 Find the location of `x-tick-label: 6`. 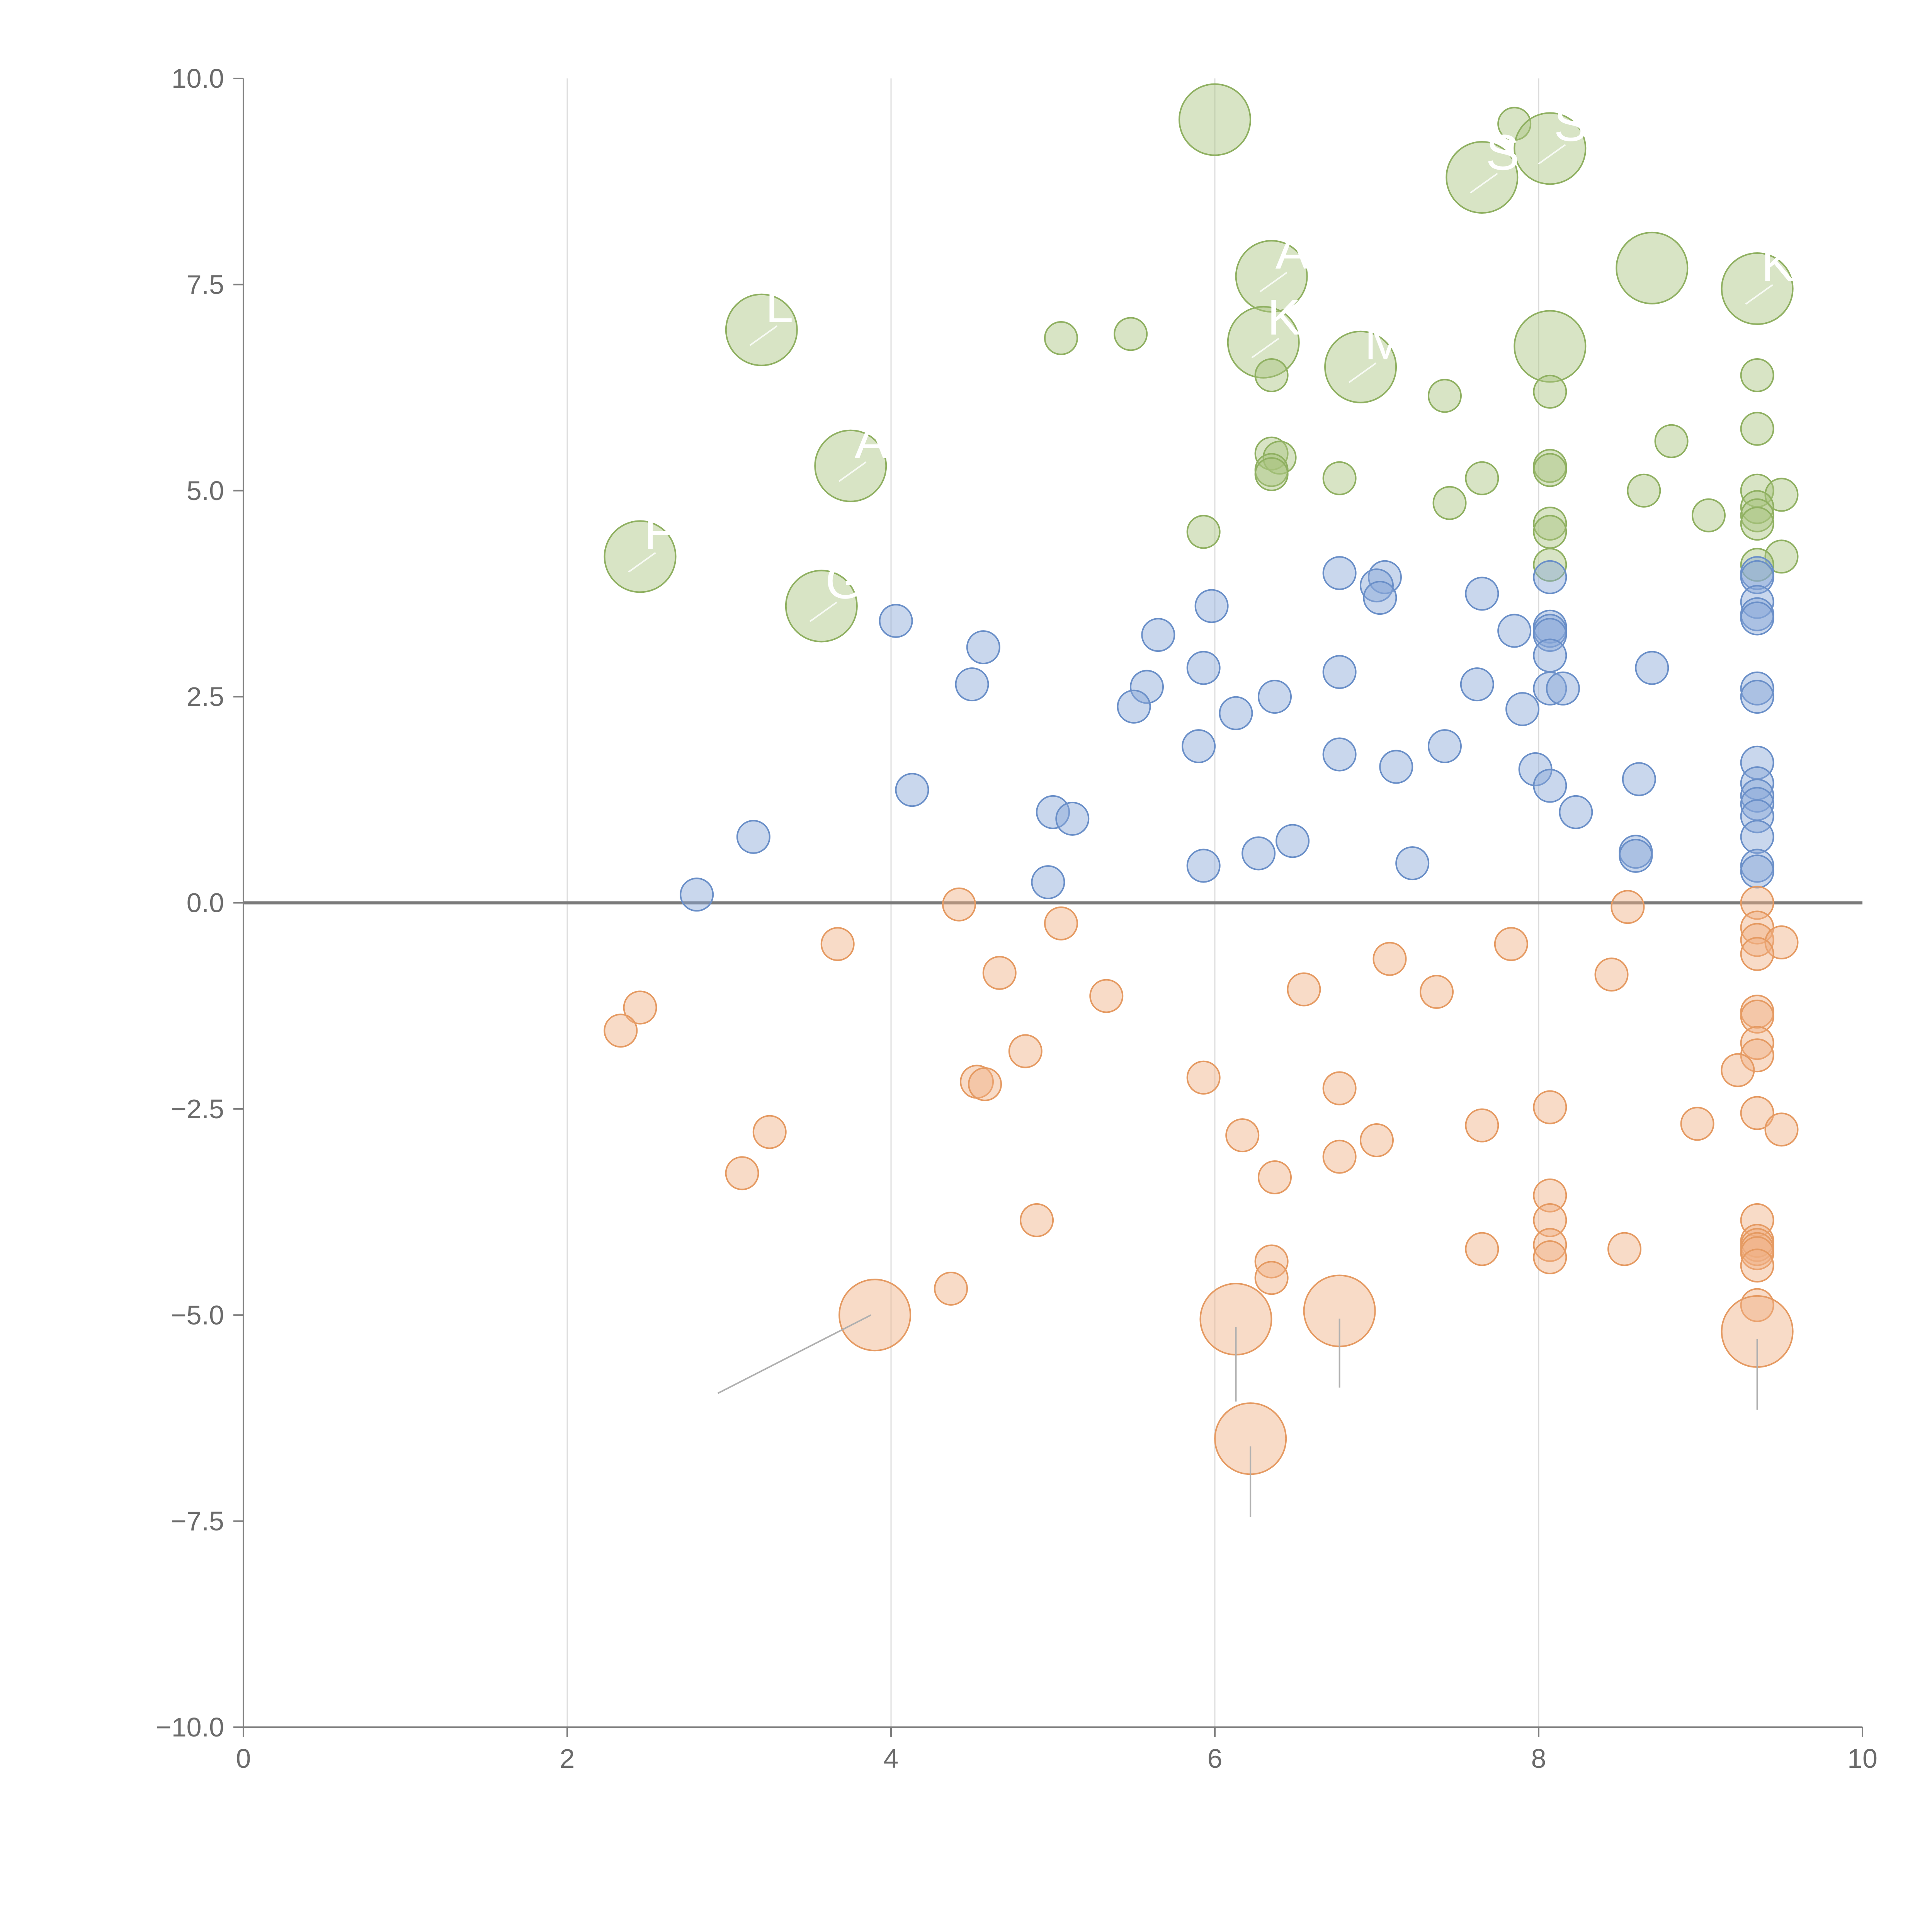

x-tick-label: 6 is located at coordinates (1215, 1758).